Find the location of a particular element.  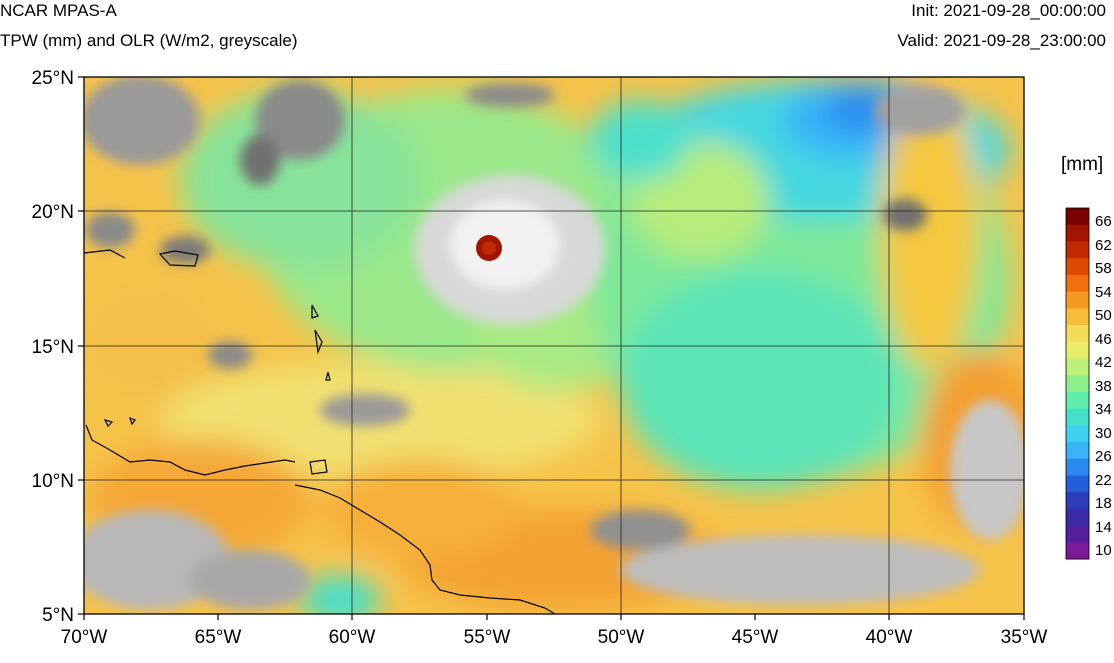

lon-label: 60°W is located at coordinates (352, 637).